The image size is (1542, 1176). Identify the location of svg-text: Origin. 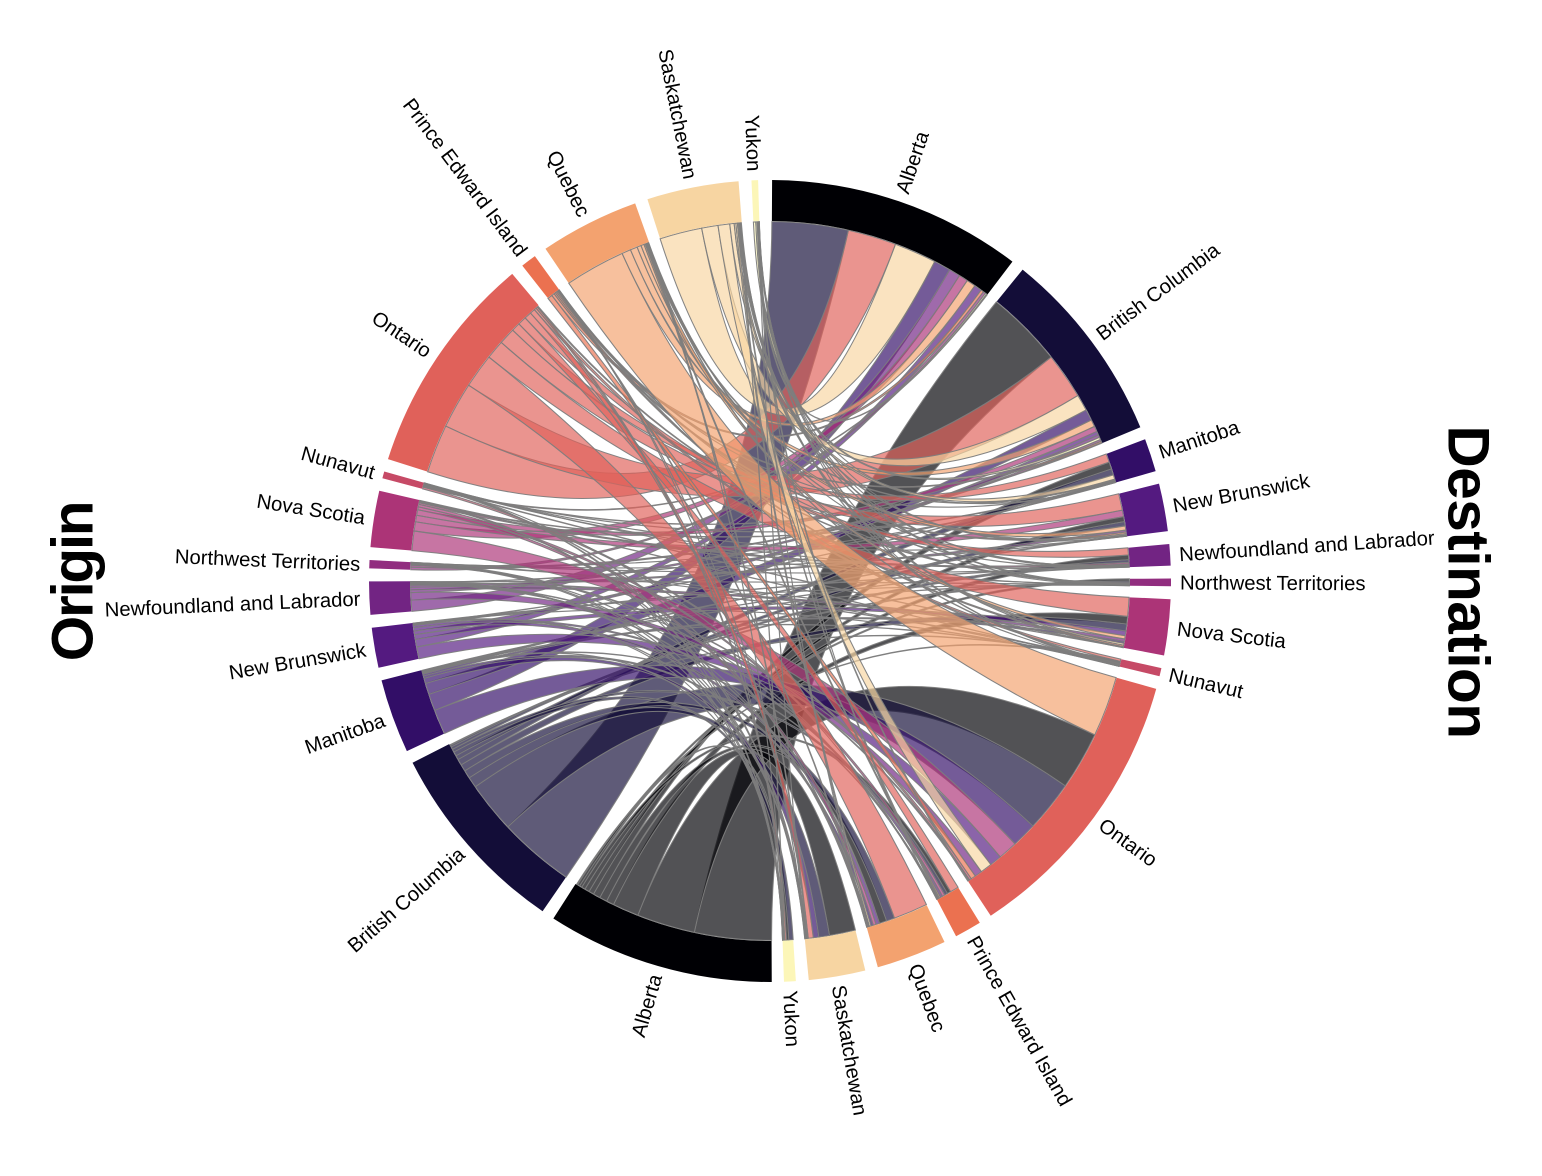
(72, 582).